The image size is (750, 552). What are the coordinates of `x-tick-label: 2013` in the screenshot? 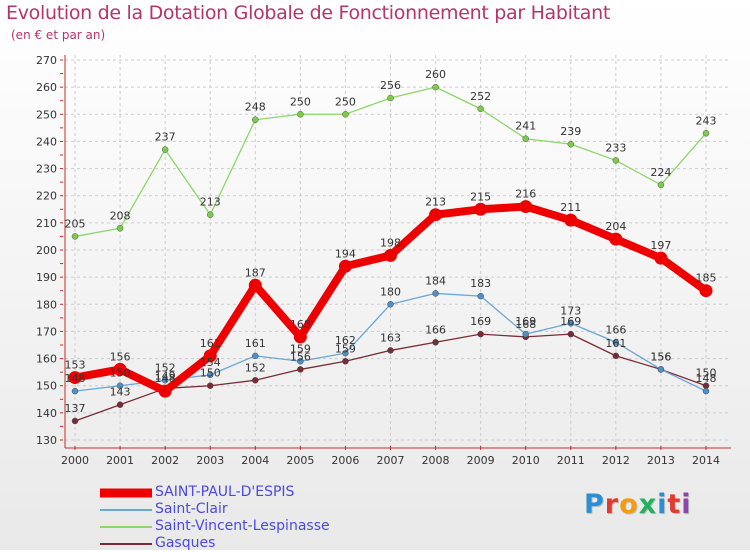 It's located at (661, 460).